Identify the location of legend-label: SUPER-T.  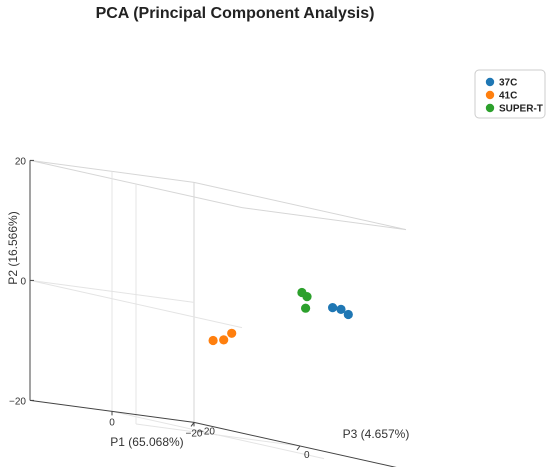
(521, 109).